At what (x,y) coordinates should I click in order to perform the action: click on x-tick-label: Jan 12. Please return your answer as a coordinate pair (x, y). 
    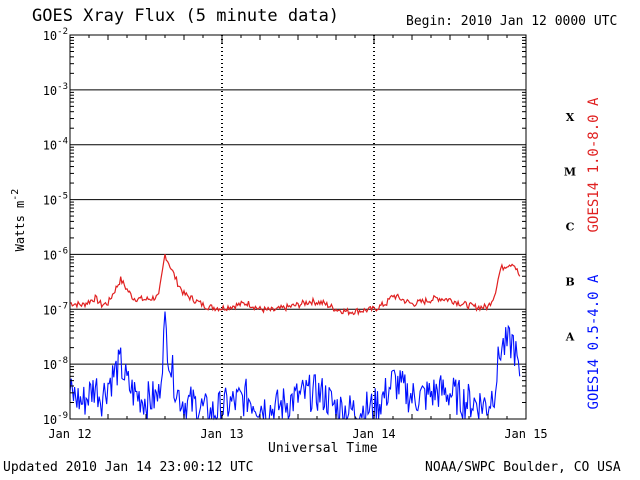
    Looking at the image, I should click on (69, 434).